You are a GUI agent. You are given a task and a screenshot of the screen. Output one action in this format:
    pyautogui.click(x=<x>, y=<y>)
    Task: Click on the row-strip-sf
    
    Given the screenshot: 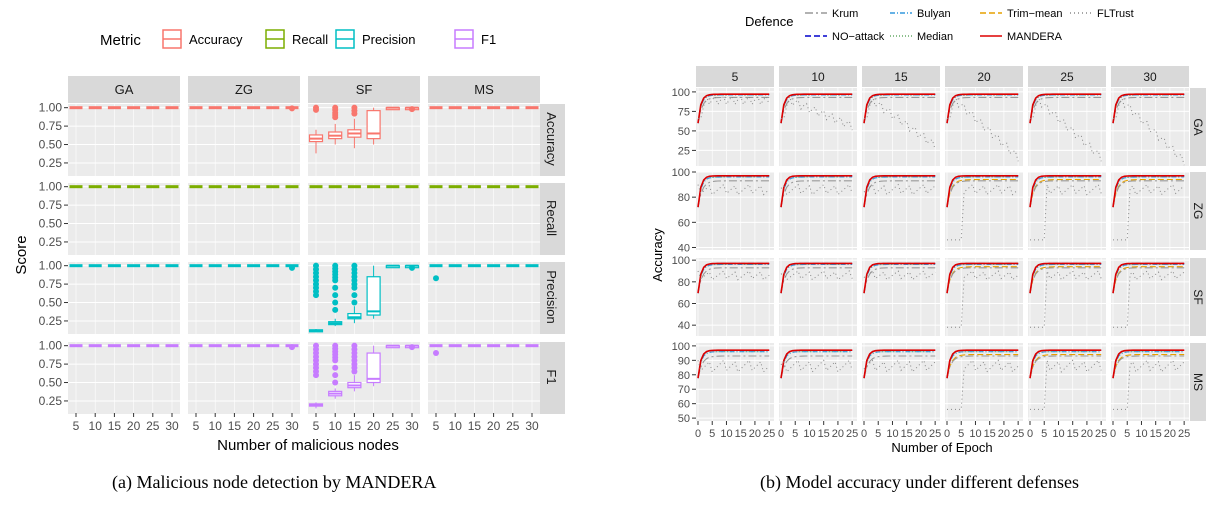 What is the action you would take?
    pyautogui.click(x=1198, y=297)
    